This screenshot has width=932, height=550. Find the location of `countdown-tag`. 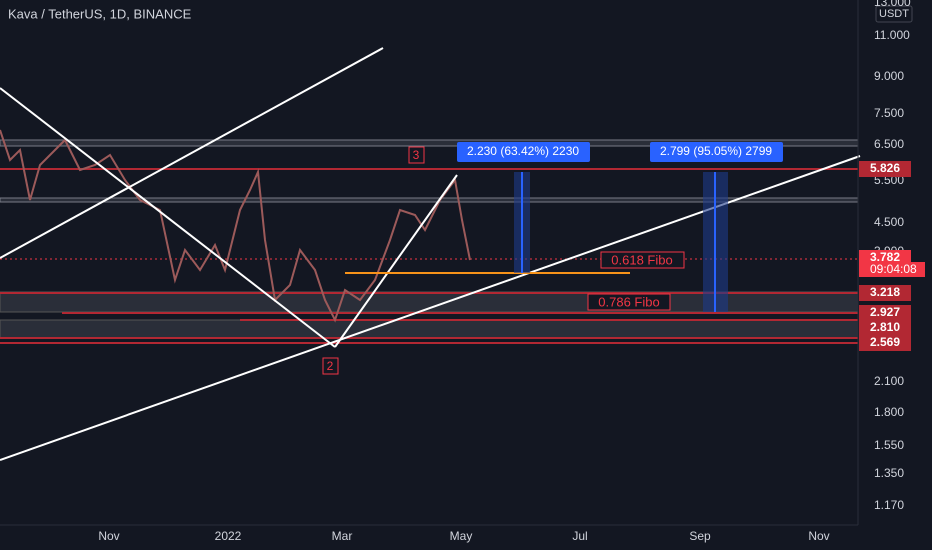

countdown-tag is located at coordinates (892, 269).